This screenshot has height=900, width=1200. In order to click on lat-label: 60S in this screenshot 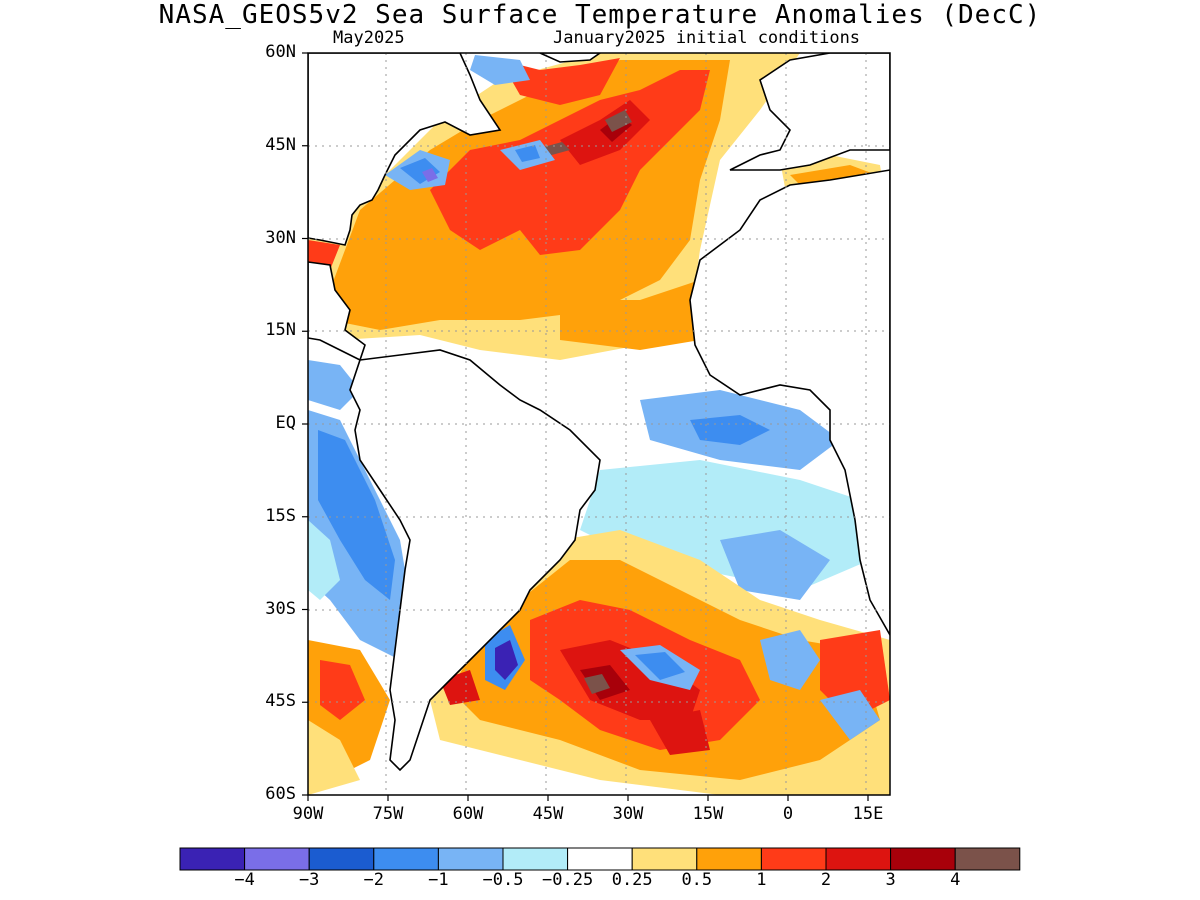, I will do `click(280, 794)`.